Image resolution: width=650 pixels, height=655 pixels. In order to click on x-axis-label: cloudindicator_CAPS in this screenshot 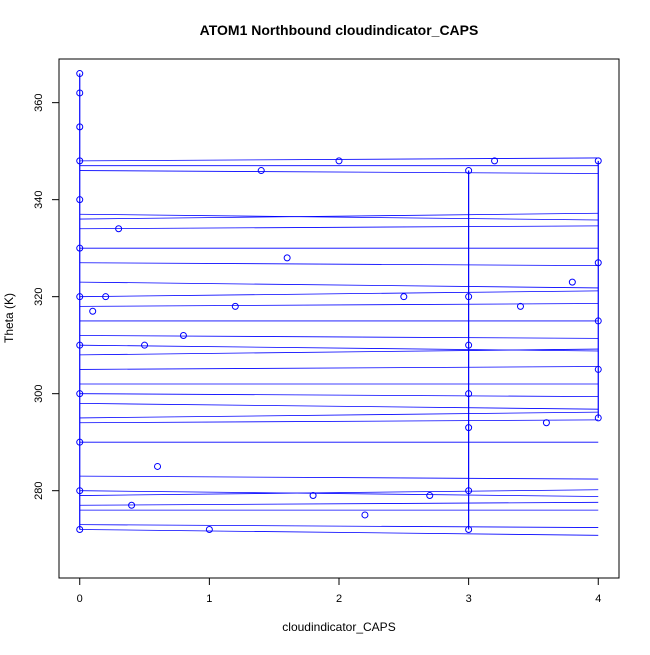, I will do `click(338, 627)`.